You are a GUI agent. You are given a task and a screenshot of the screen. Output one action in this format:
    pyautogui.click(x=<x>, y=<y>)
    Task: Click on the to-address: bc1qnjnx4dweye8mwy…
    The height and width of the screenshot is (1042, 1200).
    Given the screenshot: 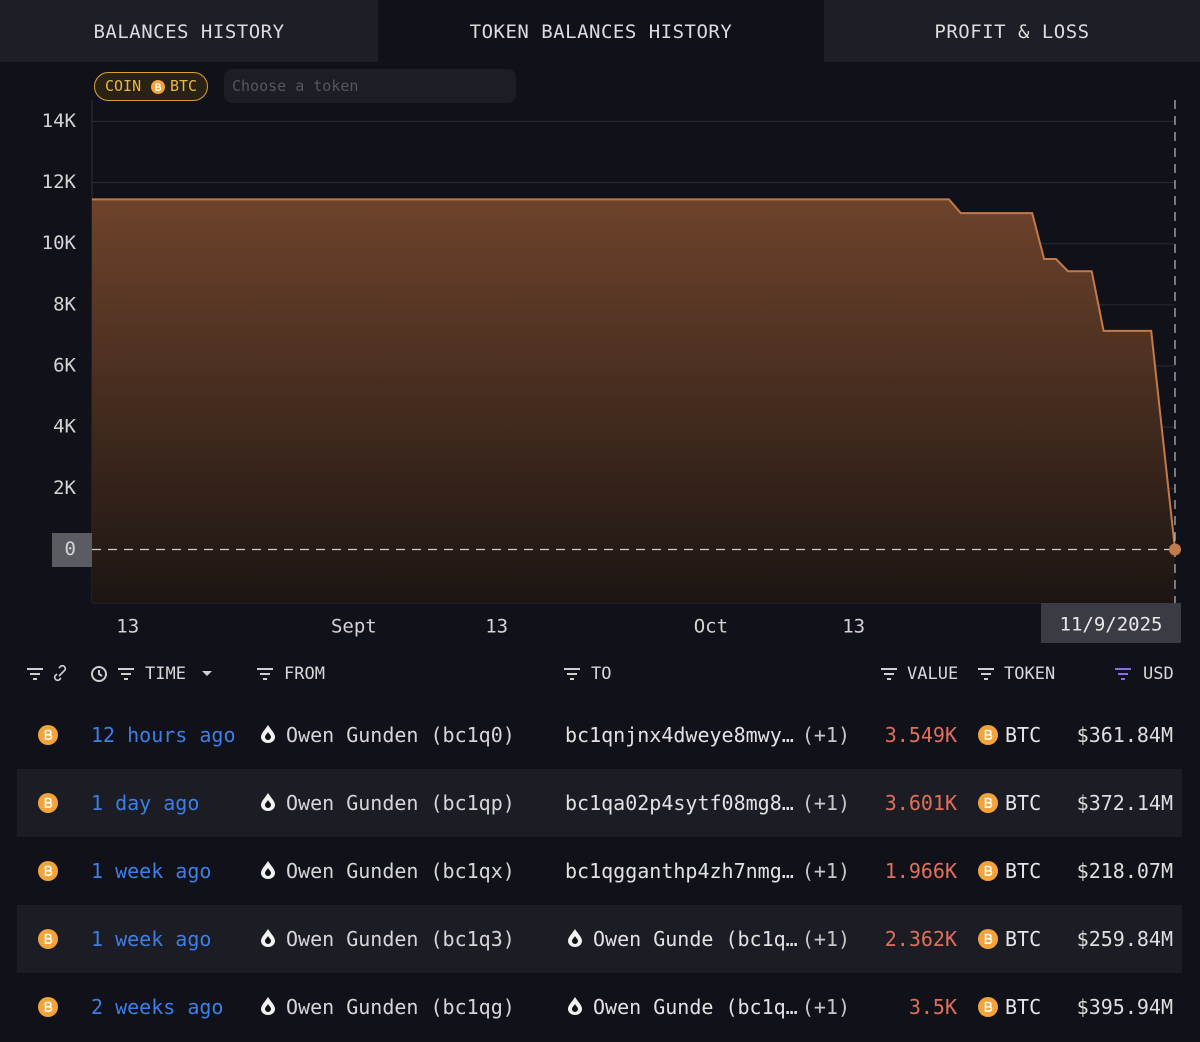 What is the action you would take?
    pyautogui.click(x=679, y=735)
    